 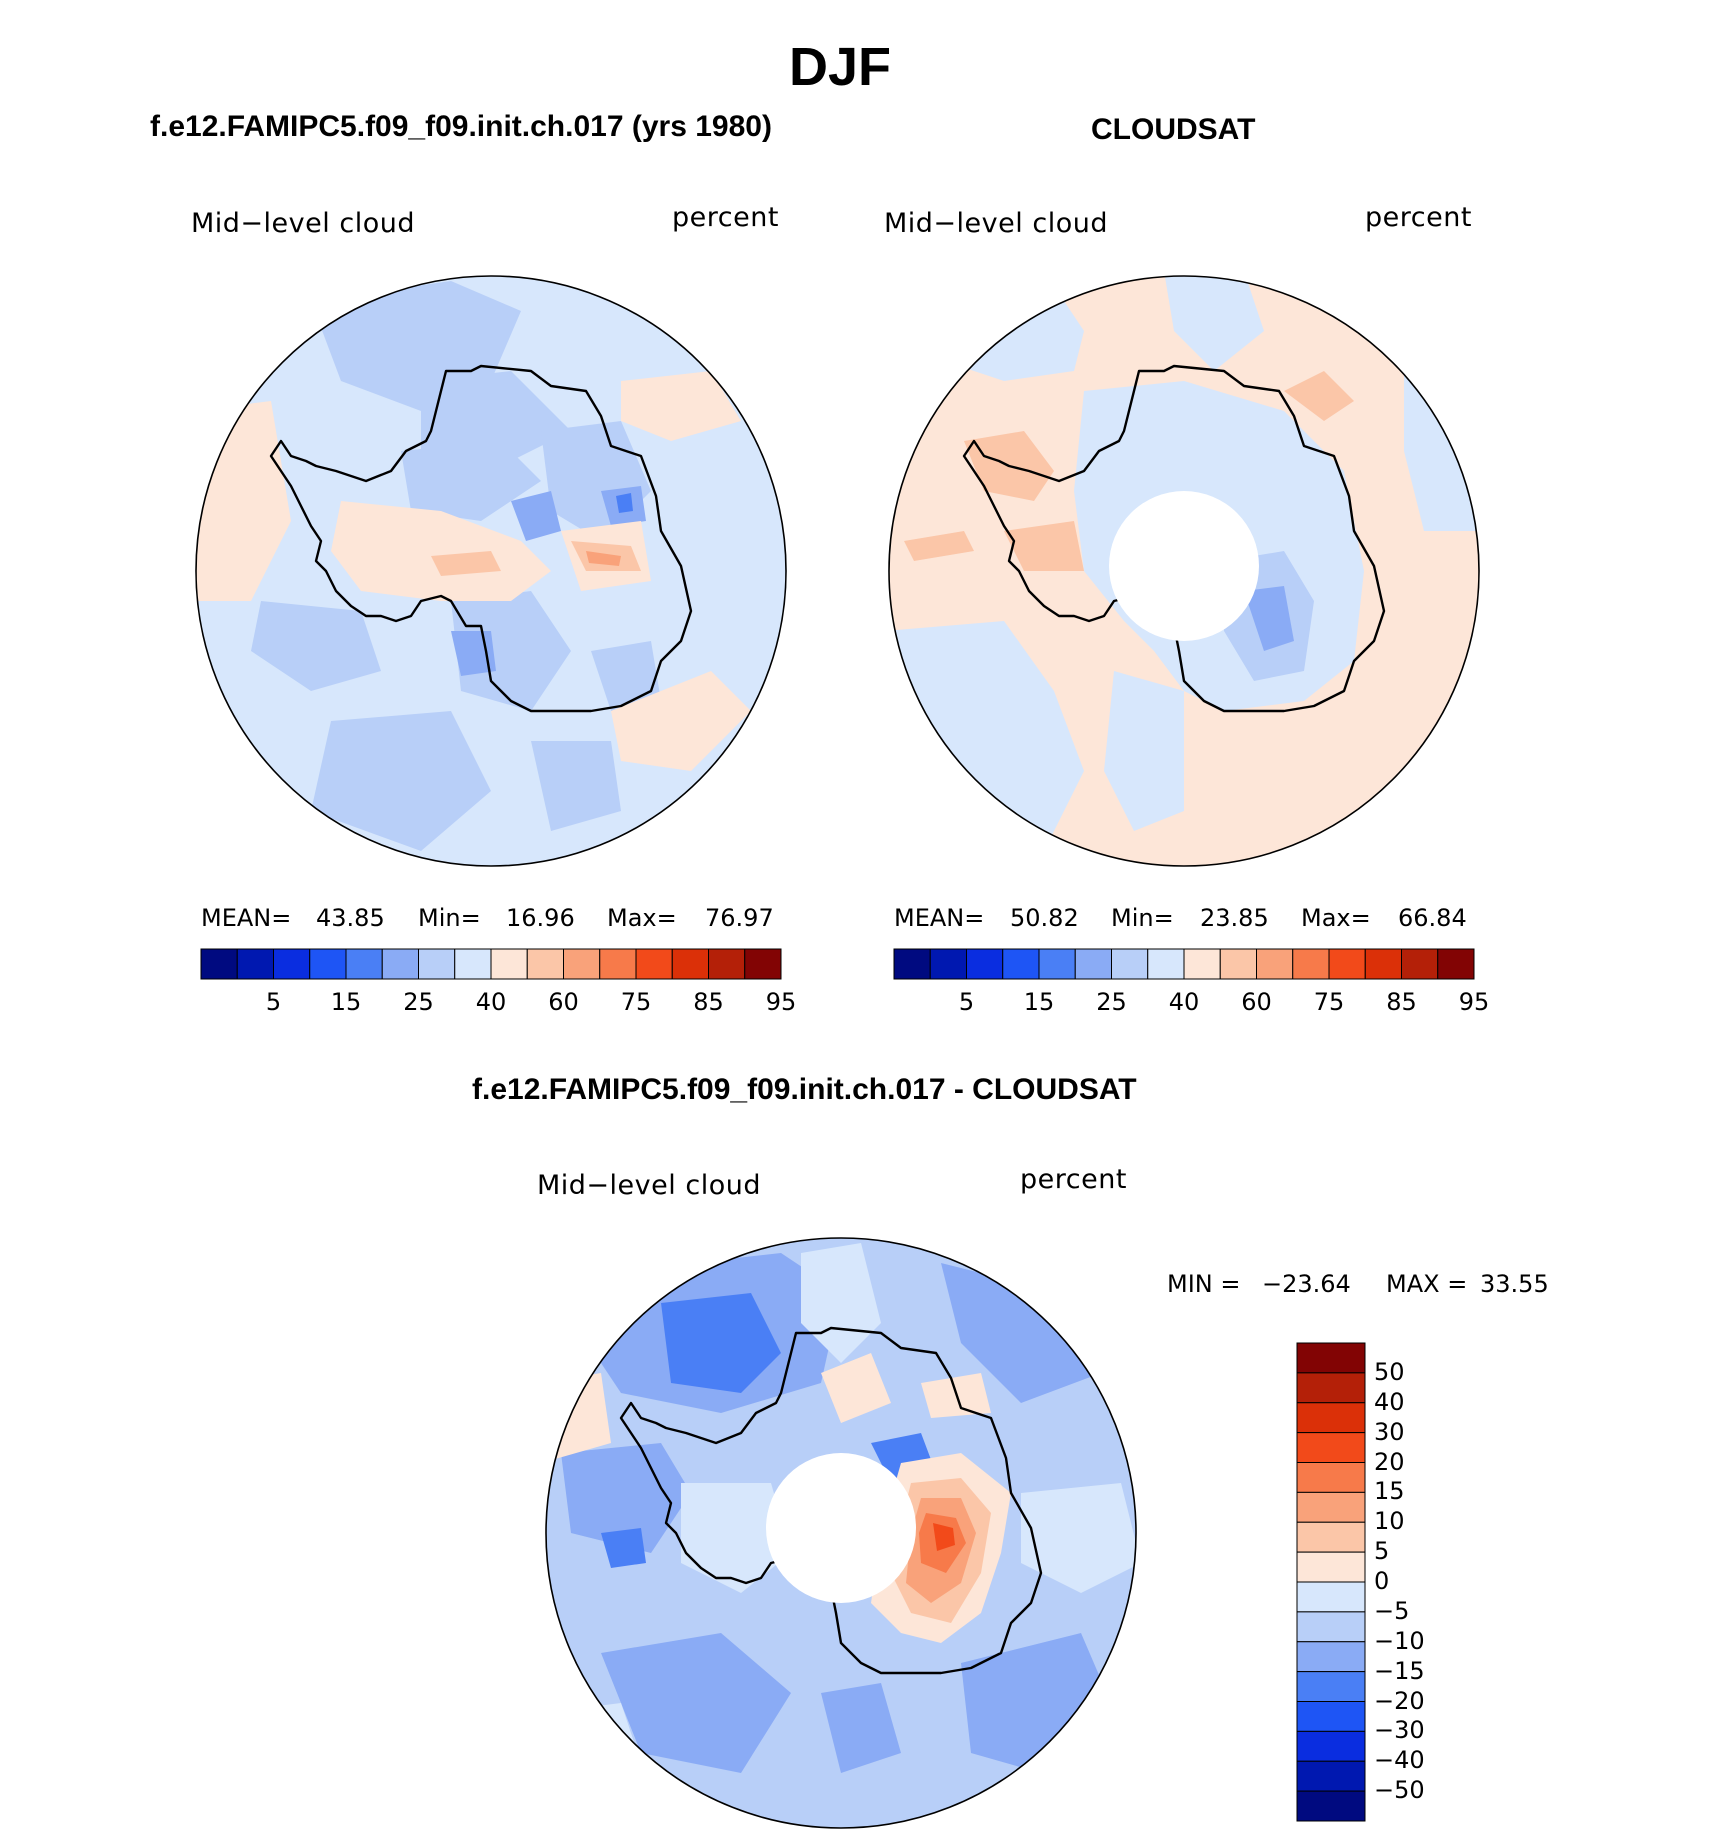 What do you see at coordinates (1184, 566) in the screenshot?
I see `missing-data-hole` at bounding box center [1184, 566].